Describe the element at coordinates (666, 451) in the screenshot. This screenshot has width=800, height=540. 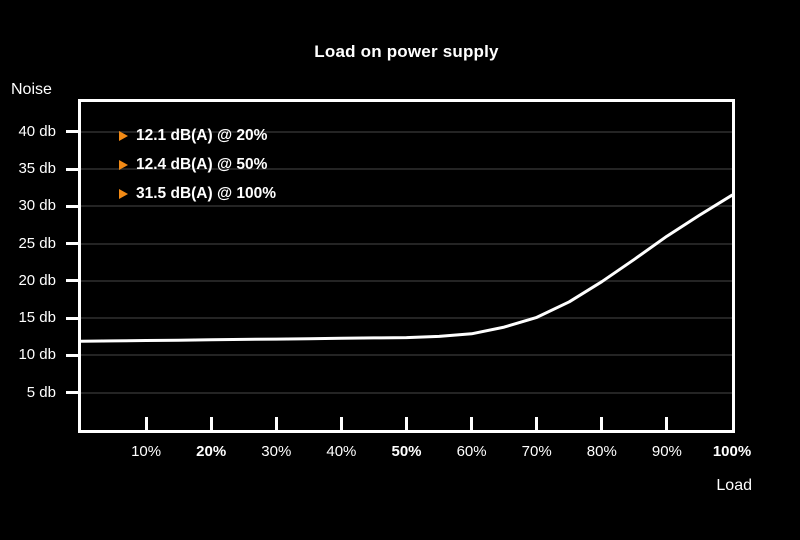
I see `x-tick-label: 90%` at that location.